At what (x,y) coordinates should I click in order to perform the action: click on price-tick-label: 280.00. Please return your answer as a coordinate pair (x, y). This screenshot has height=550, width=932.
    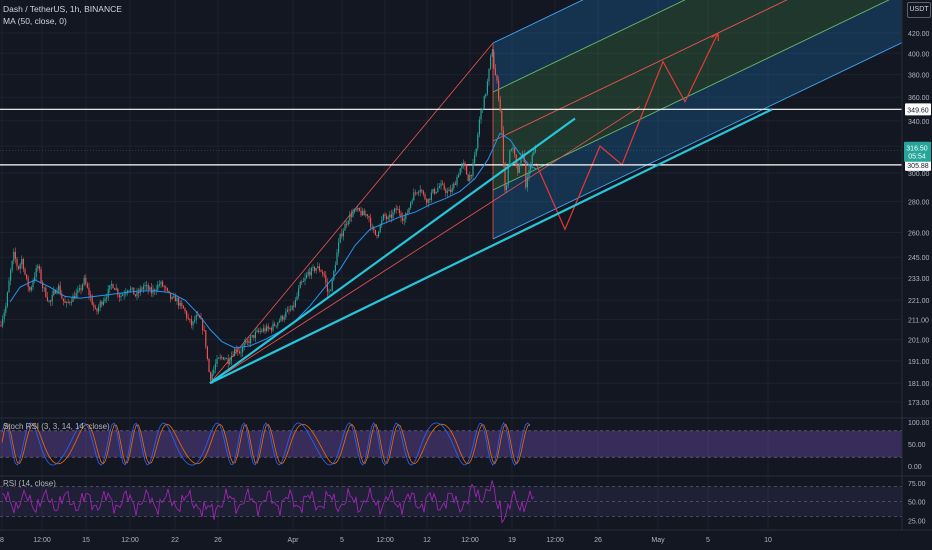
    Looking at the image, I should click on (919, 203).